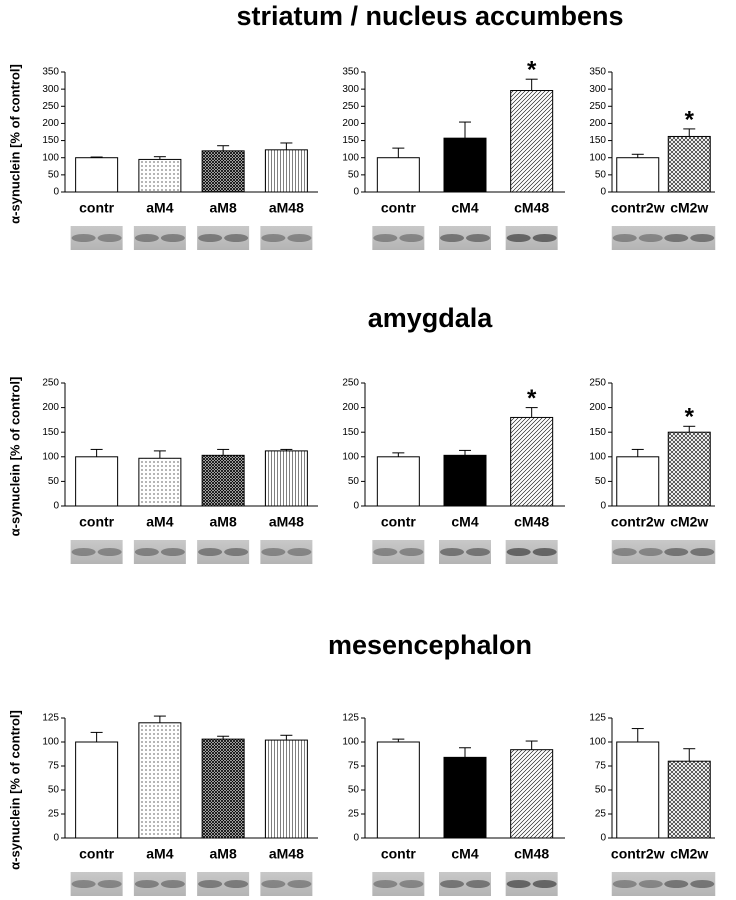 The width and height of the screenshot is (736, 900). Describe the element at coordinates (14, 457) in the screenshot. I see `y-axis-label: α-synuclein [% of control]` at that location.